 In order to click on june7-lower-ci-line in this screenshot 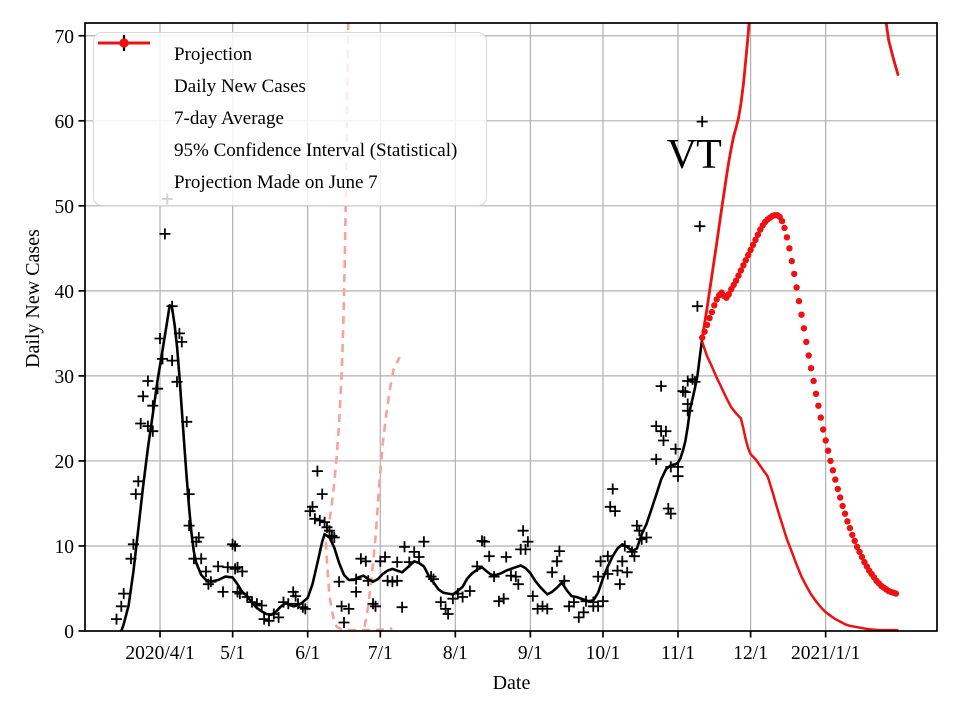, I will do `click(358, 586)`.